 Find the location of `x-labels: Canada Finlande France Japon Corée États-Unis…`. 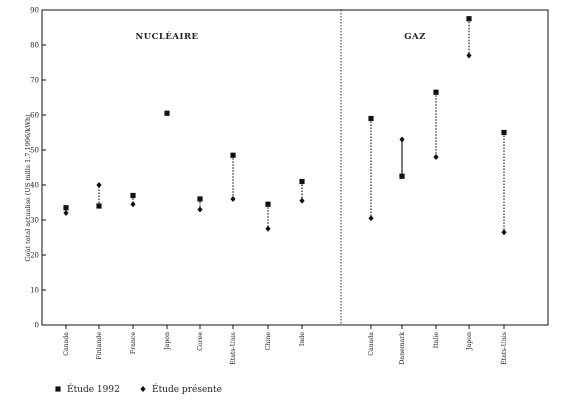

x-labels: Canada Finlande France Japon Corée États-Unis… is located at coordinates (285, 345).